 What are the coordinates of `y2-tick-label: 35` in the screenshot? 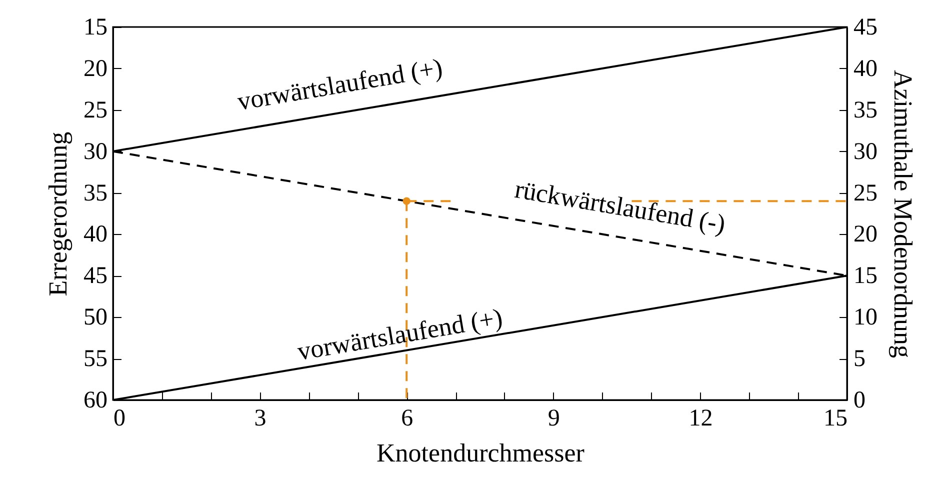 It's located at (866, 110).